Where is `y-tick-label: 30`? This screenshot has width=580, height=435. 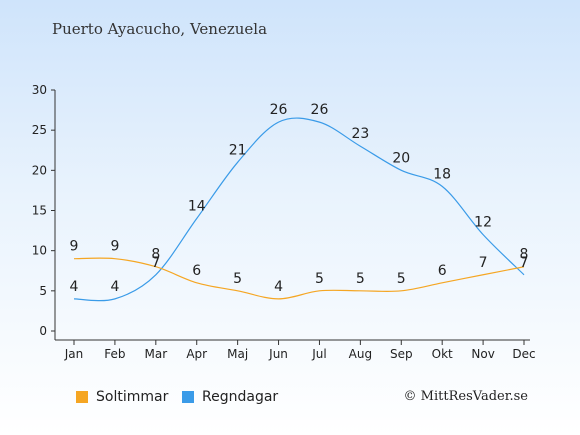 y-tick-label: 30 is located at coordinates (39, 90).